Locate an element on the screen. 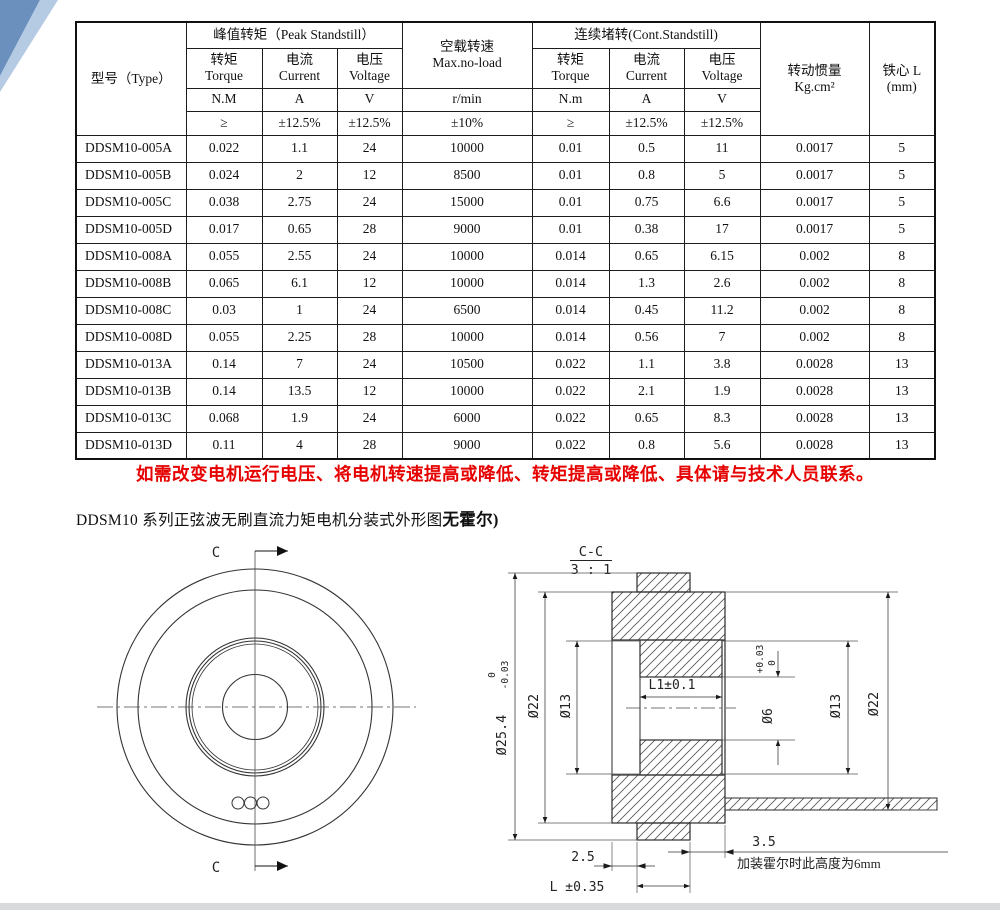 The image size is (1000, 910). model-cell: DDSM10-005D is located at coordinates (131, 229).